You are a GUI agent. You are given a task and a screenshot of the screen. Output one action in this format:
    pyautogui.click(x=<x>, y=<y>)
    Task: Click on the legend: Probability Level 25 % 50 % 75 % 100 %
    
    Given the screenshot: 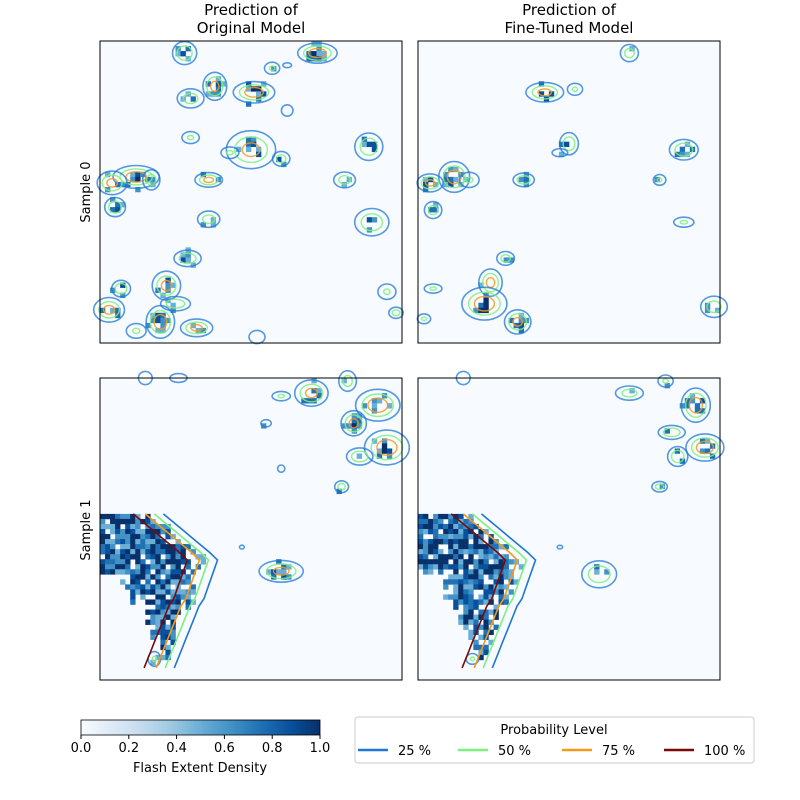 What is the action you would take?
    pyautogui.click(x=554, y=740)
    